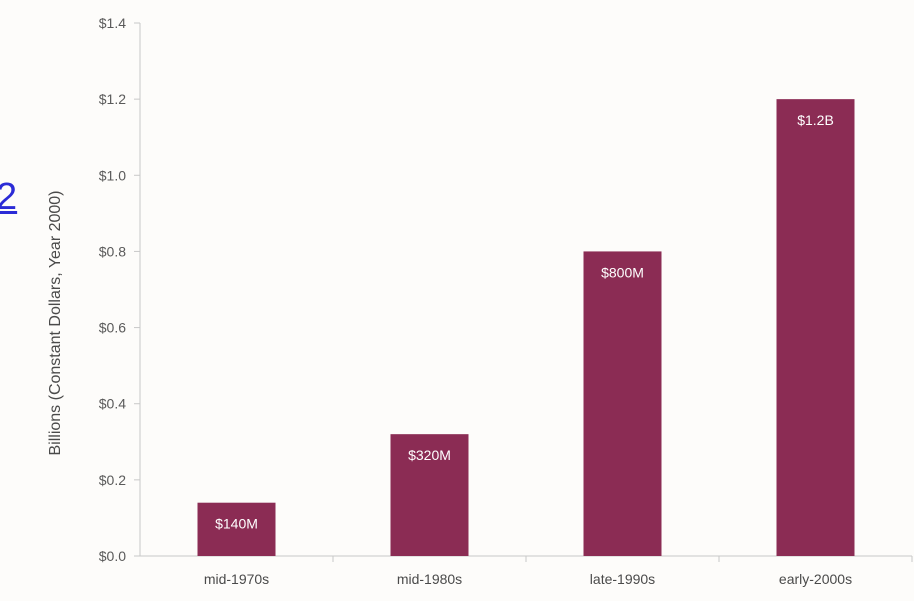  Describe the element at coordinates (236, 579) in the screenshot. I see `x-category-label: mid-1970s` at that location.